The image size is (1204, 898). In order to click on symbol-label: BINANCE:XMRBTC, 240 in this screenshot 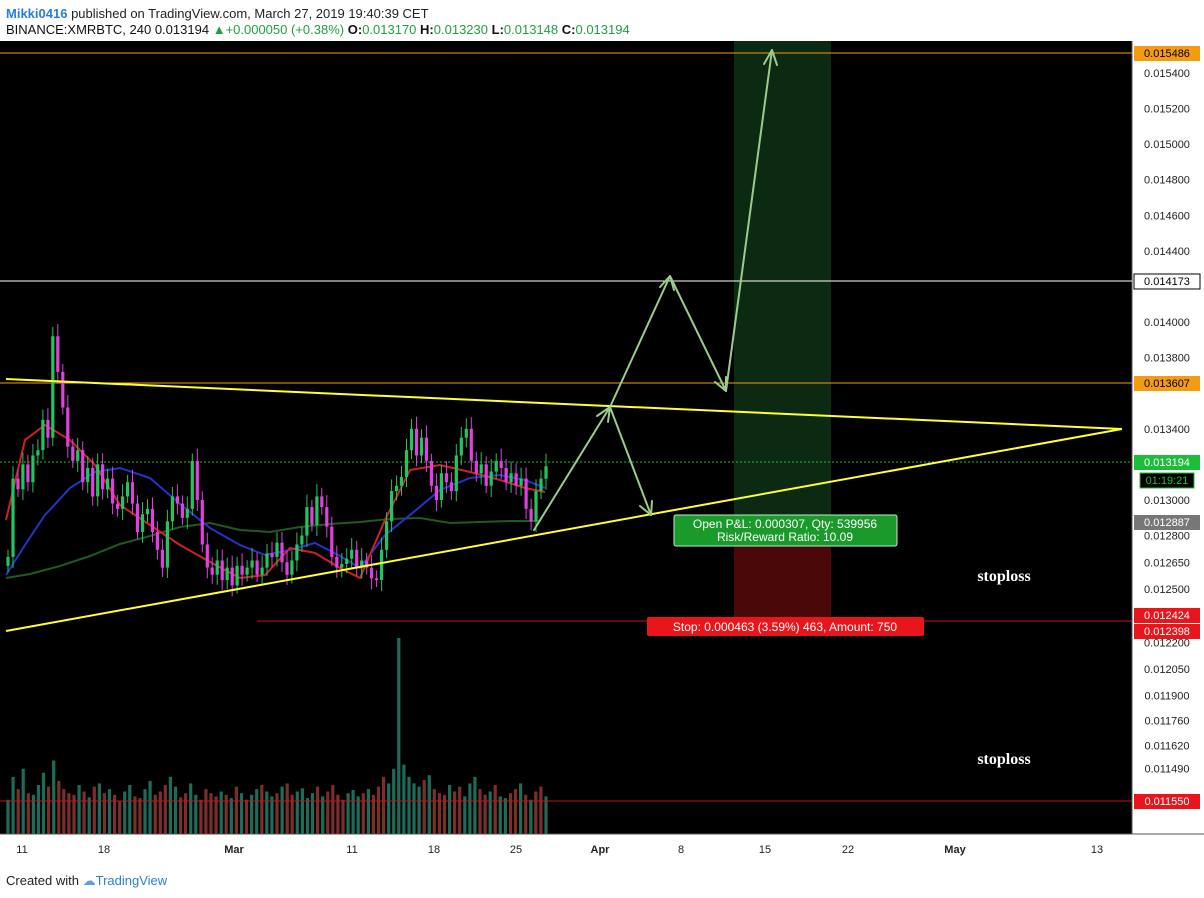, I will do `click(79, 29)`.